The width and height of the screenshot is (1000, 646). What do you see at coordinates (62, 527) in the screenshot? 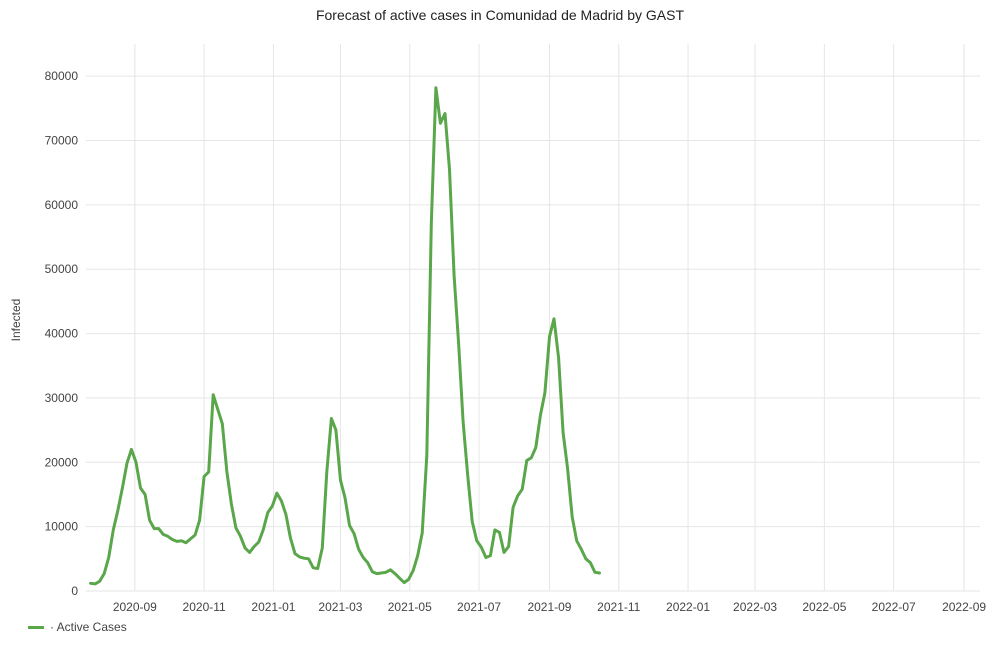
I see `y-tick-label: 10000` at bounding box center [62, 527].